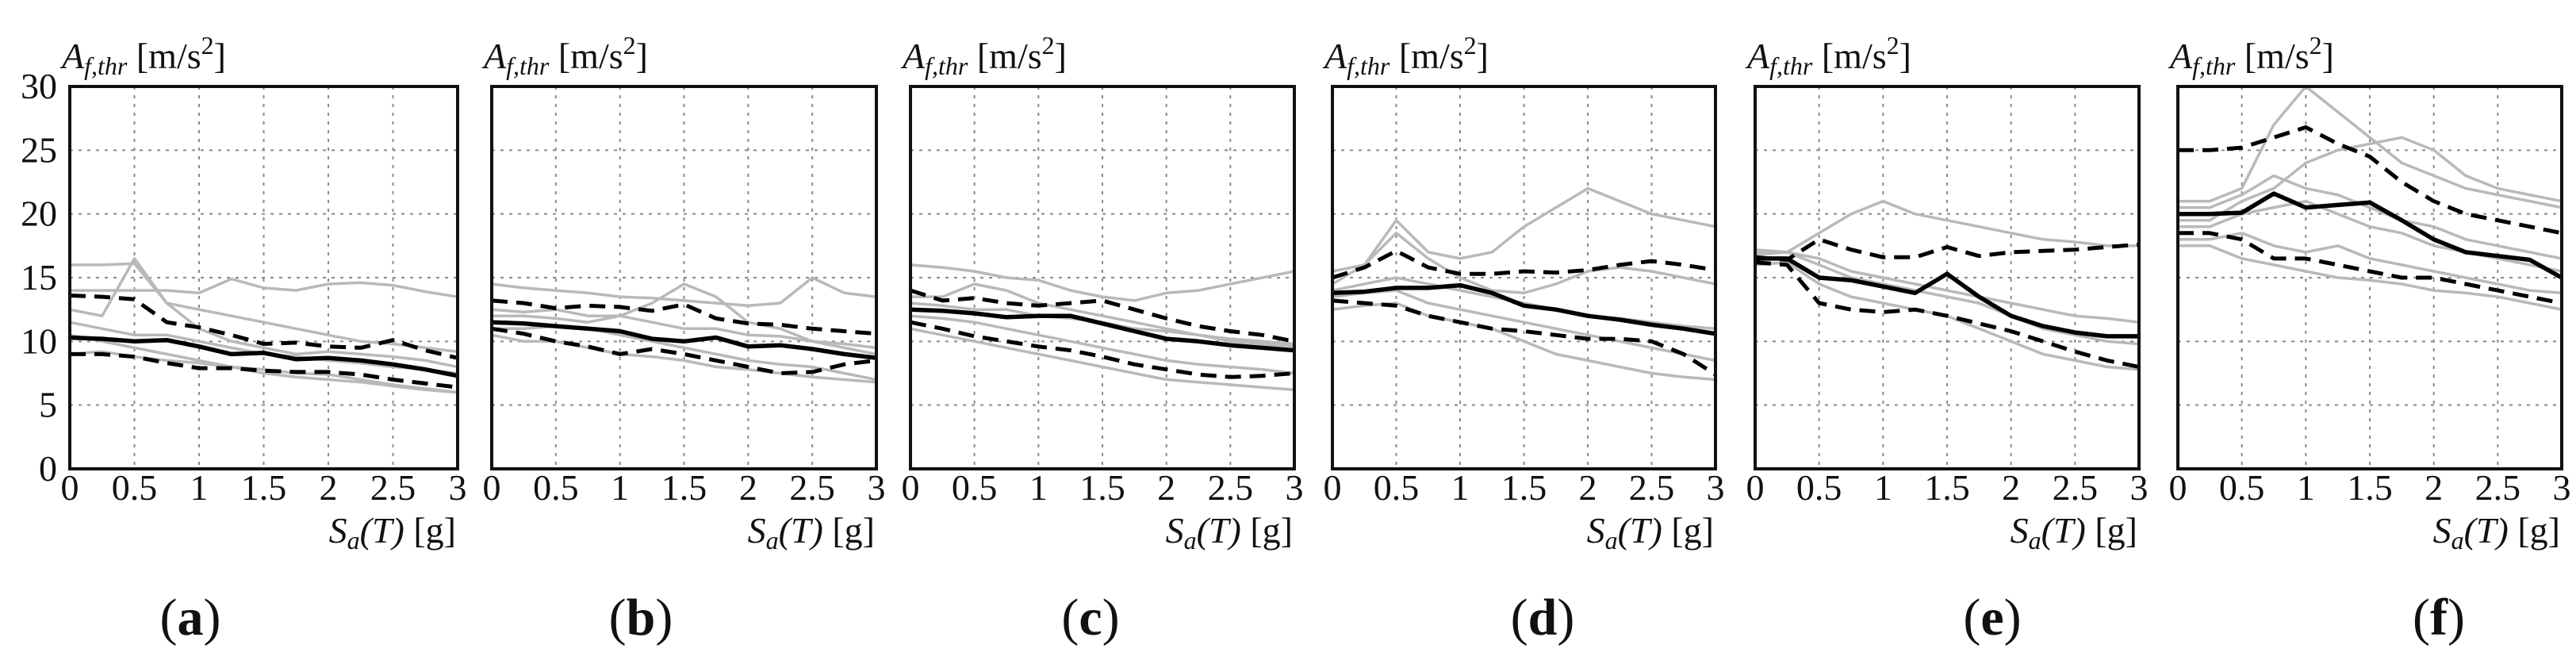 This screenshot has height=664, width=2576. Describe the element at coordinates (39, 86) in the screenshot. I see `y-tick-label: 30` at that location.